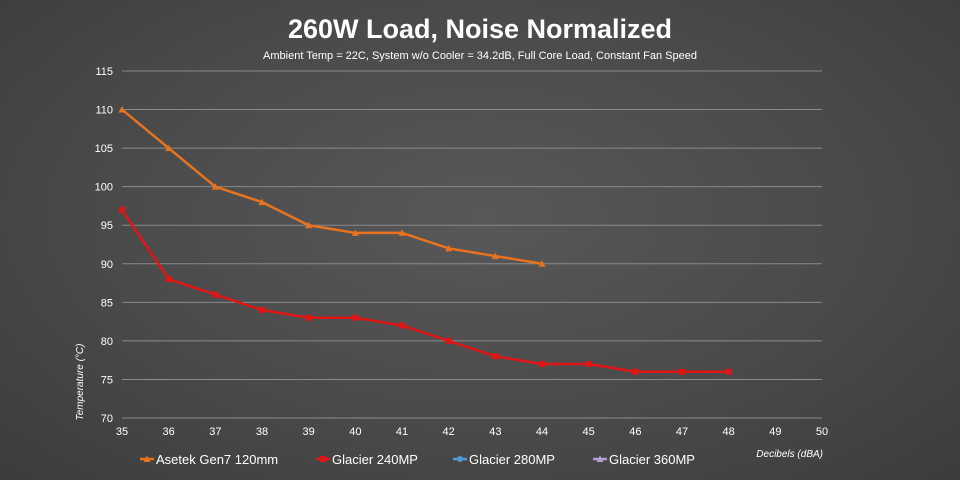 Image resolution: width=960 pixels, height=480 pixels. Describe the element at coordinates (107, 265) in the screenshot. I see `y-tick-label: 90` at that location.